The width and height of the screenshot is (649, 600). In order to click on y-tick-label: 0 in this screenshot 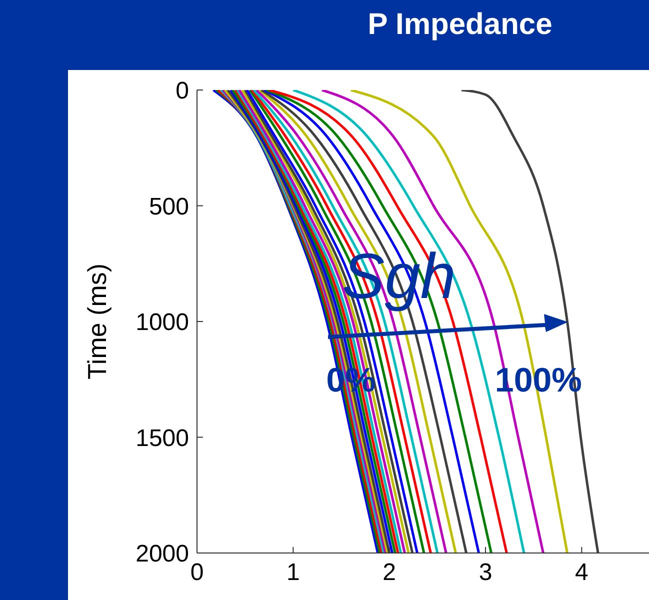, I will do `click(182, 91)`.